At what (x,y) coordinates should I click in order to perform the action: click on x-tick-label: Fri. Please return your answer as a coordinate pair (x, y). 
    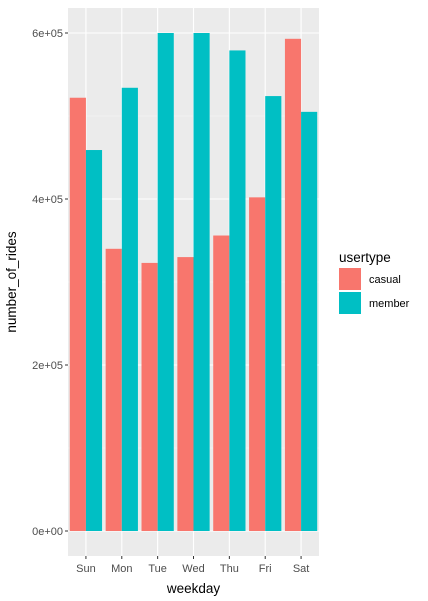
    Looking at the image, I should click on (265, 569).